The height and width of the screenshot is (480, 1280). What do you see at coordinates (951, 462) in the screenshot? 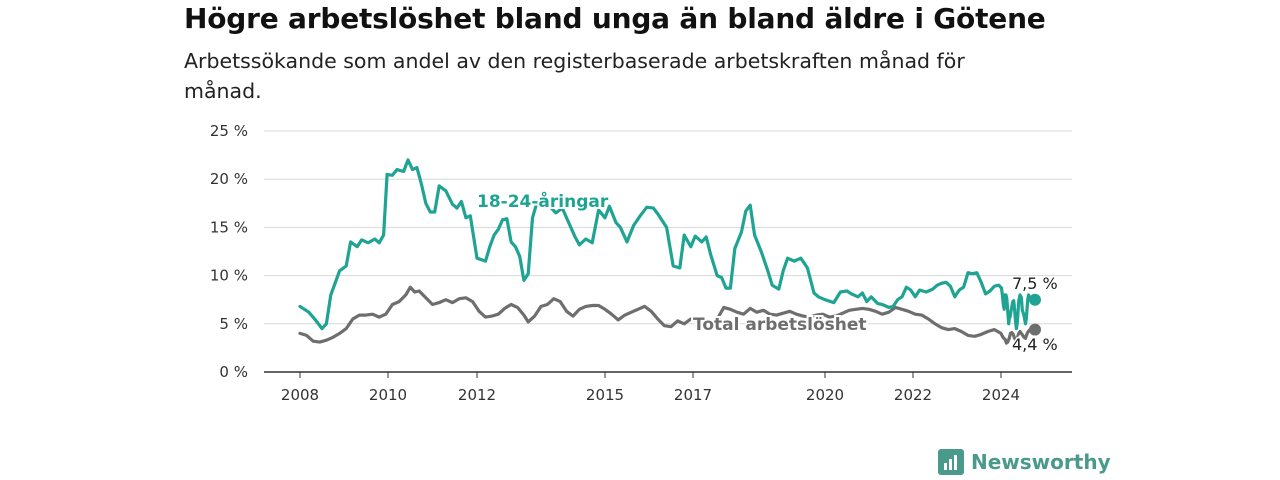
I see `bar-chart-logo-icon` at bounding box center [951, 462].